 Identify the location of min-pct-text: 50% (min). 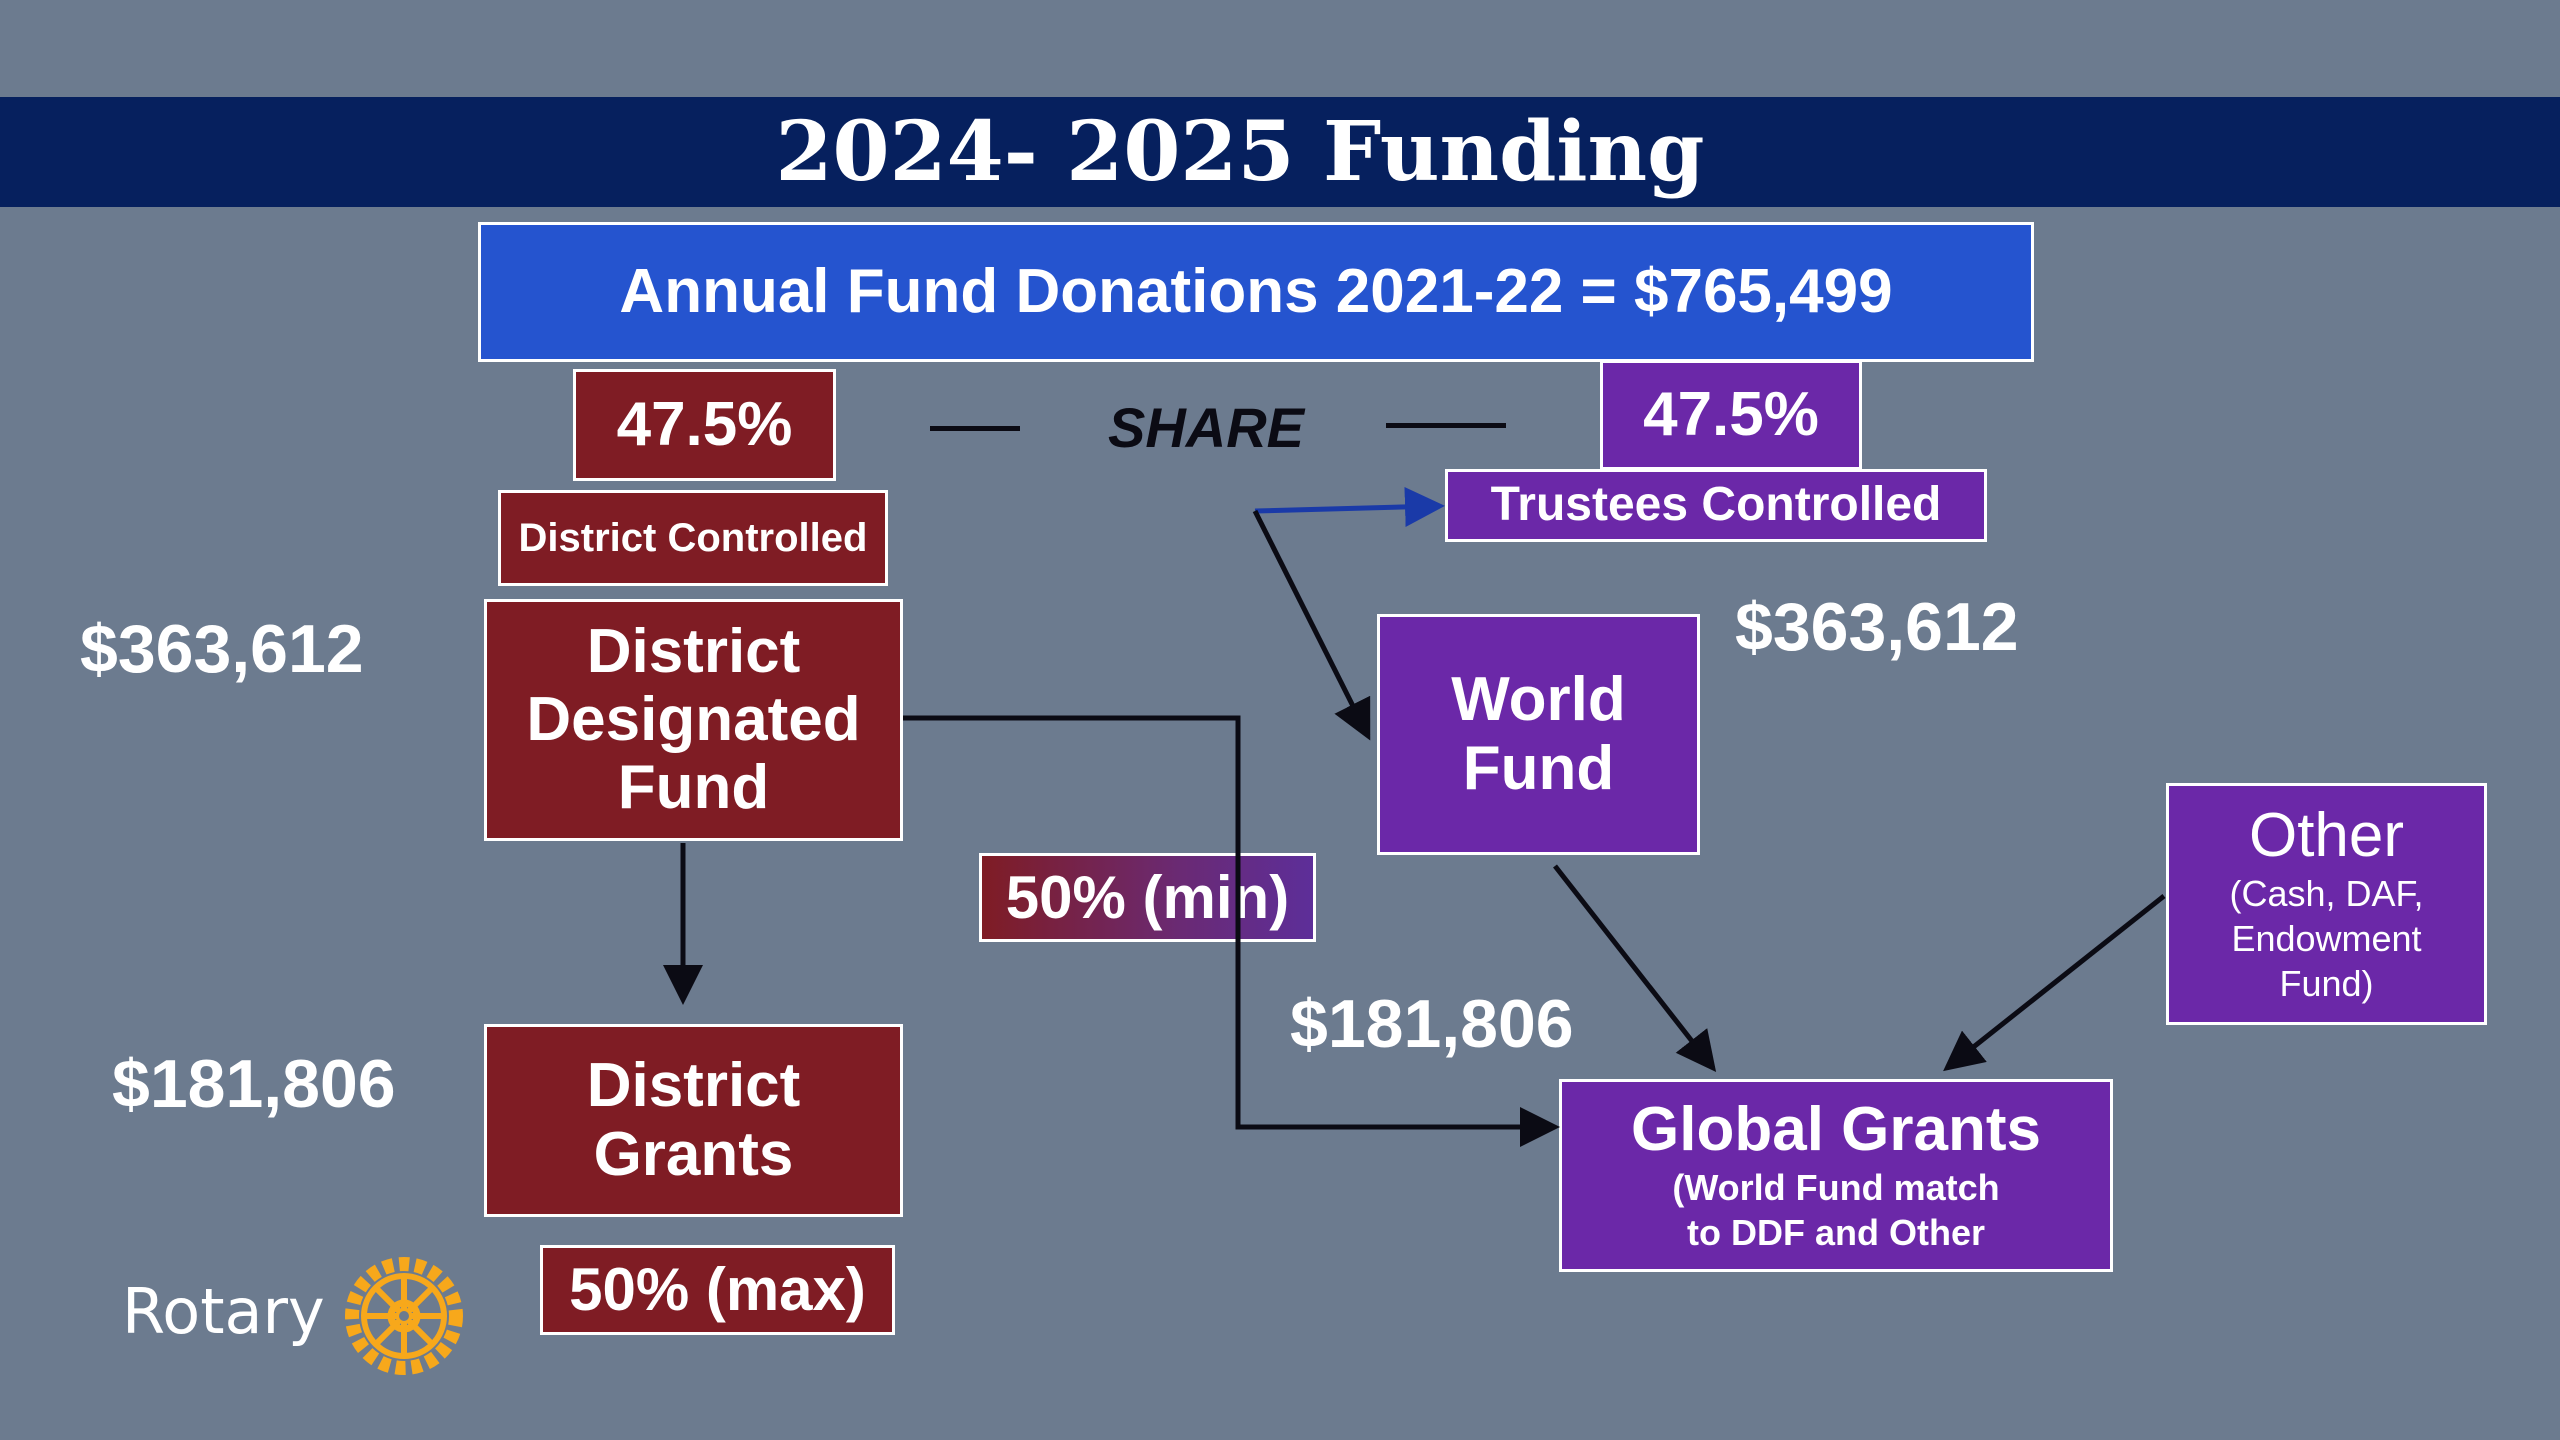
(1147, 897).